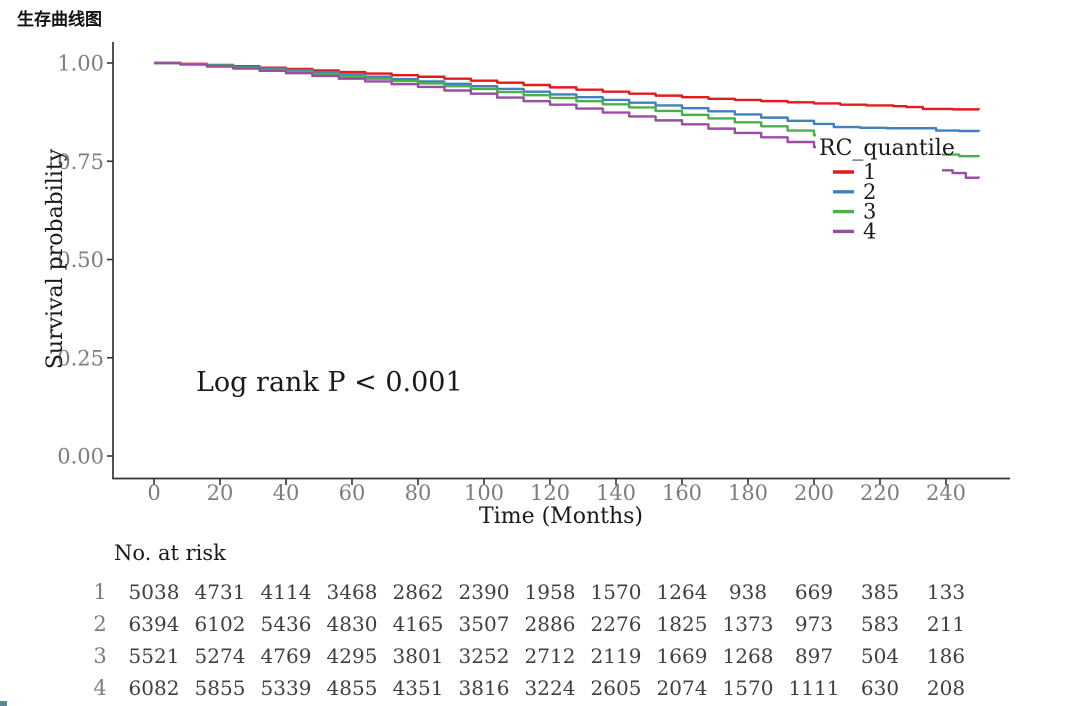 The width and height of the screenshot is (1080, 706). I want to click on risk-value: 2074, so click(682, 688).